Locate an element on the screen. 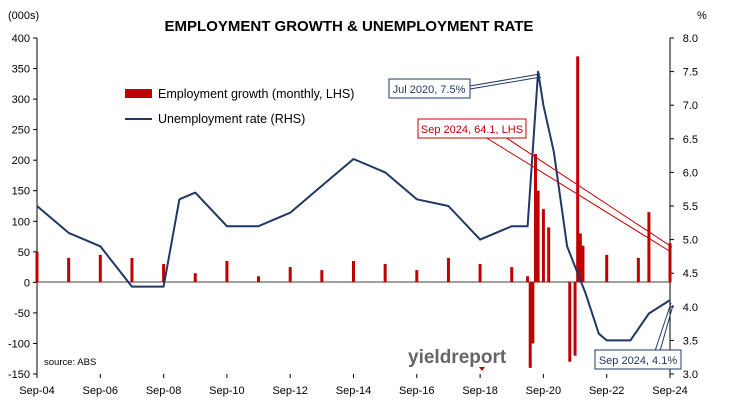 This screenshot has height=400, width=730. legend-bar-label: Employment growth (monthly, LHS) is located at coordinates (256, 94).